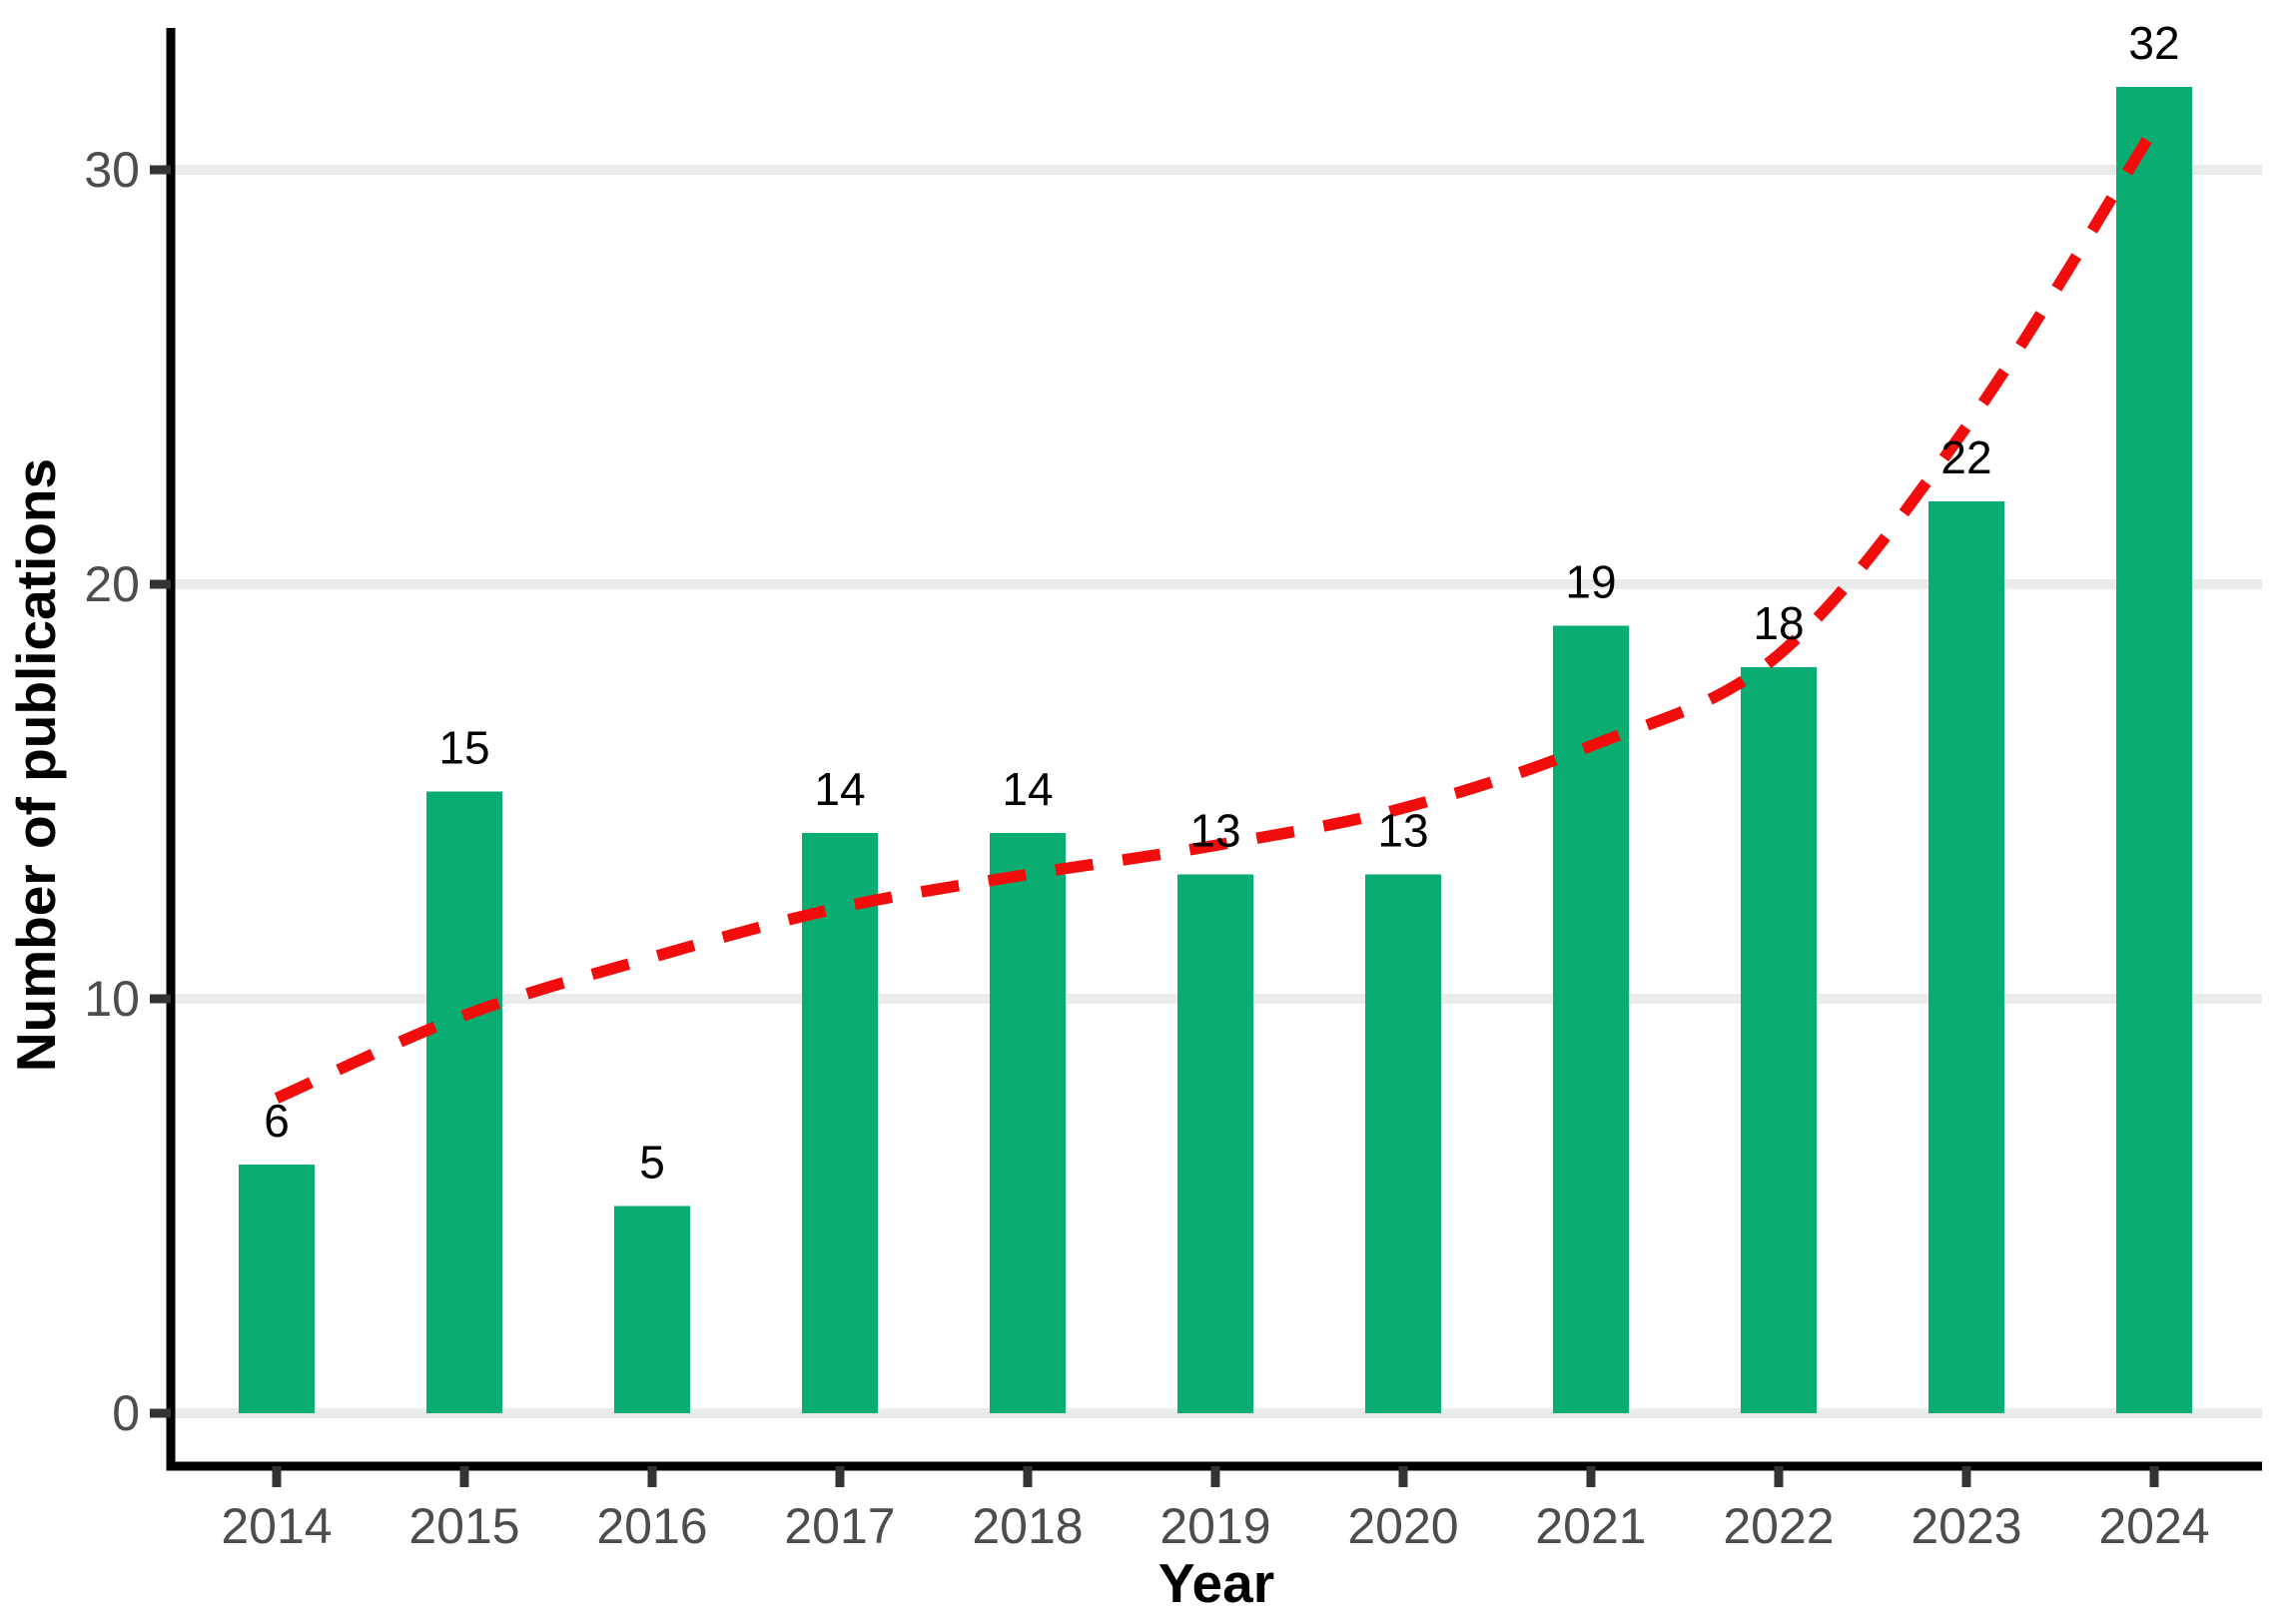  Describe the element at coordinates (1216, 1583) in the screenshot. I see `x-axis-title: Year` at that location.